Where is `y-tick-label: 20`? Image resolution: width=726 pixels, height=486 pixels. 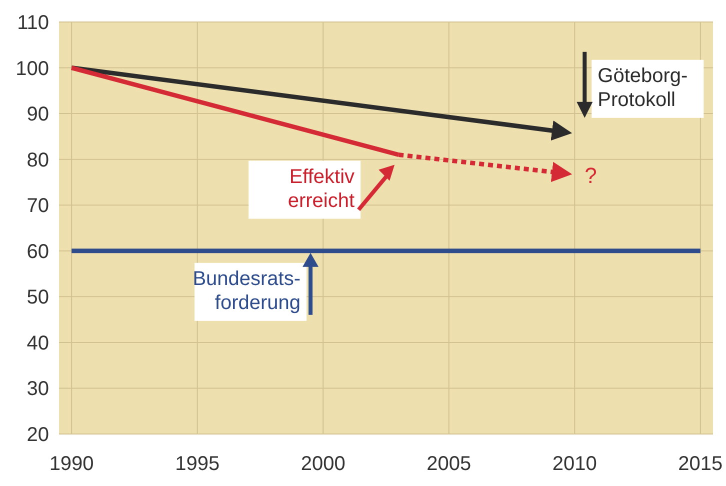
y-tick-label: 20 is located at coordinates (37, 435).